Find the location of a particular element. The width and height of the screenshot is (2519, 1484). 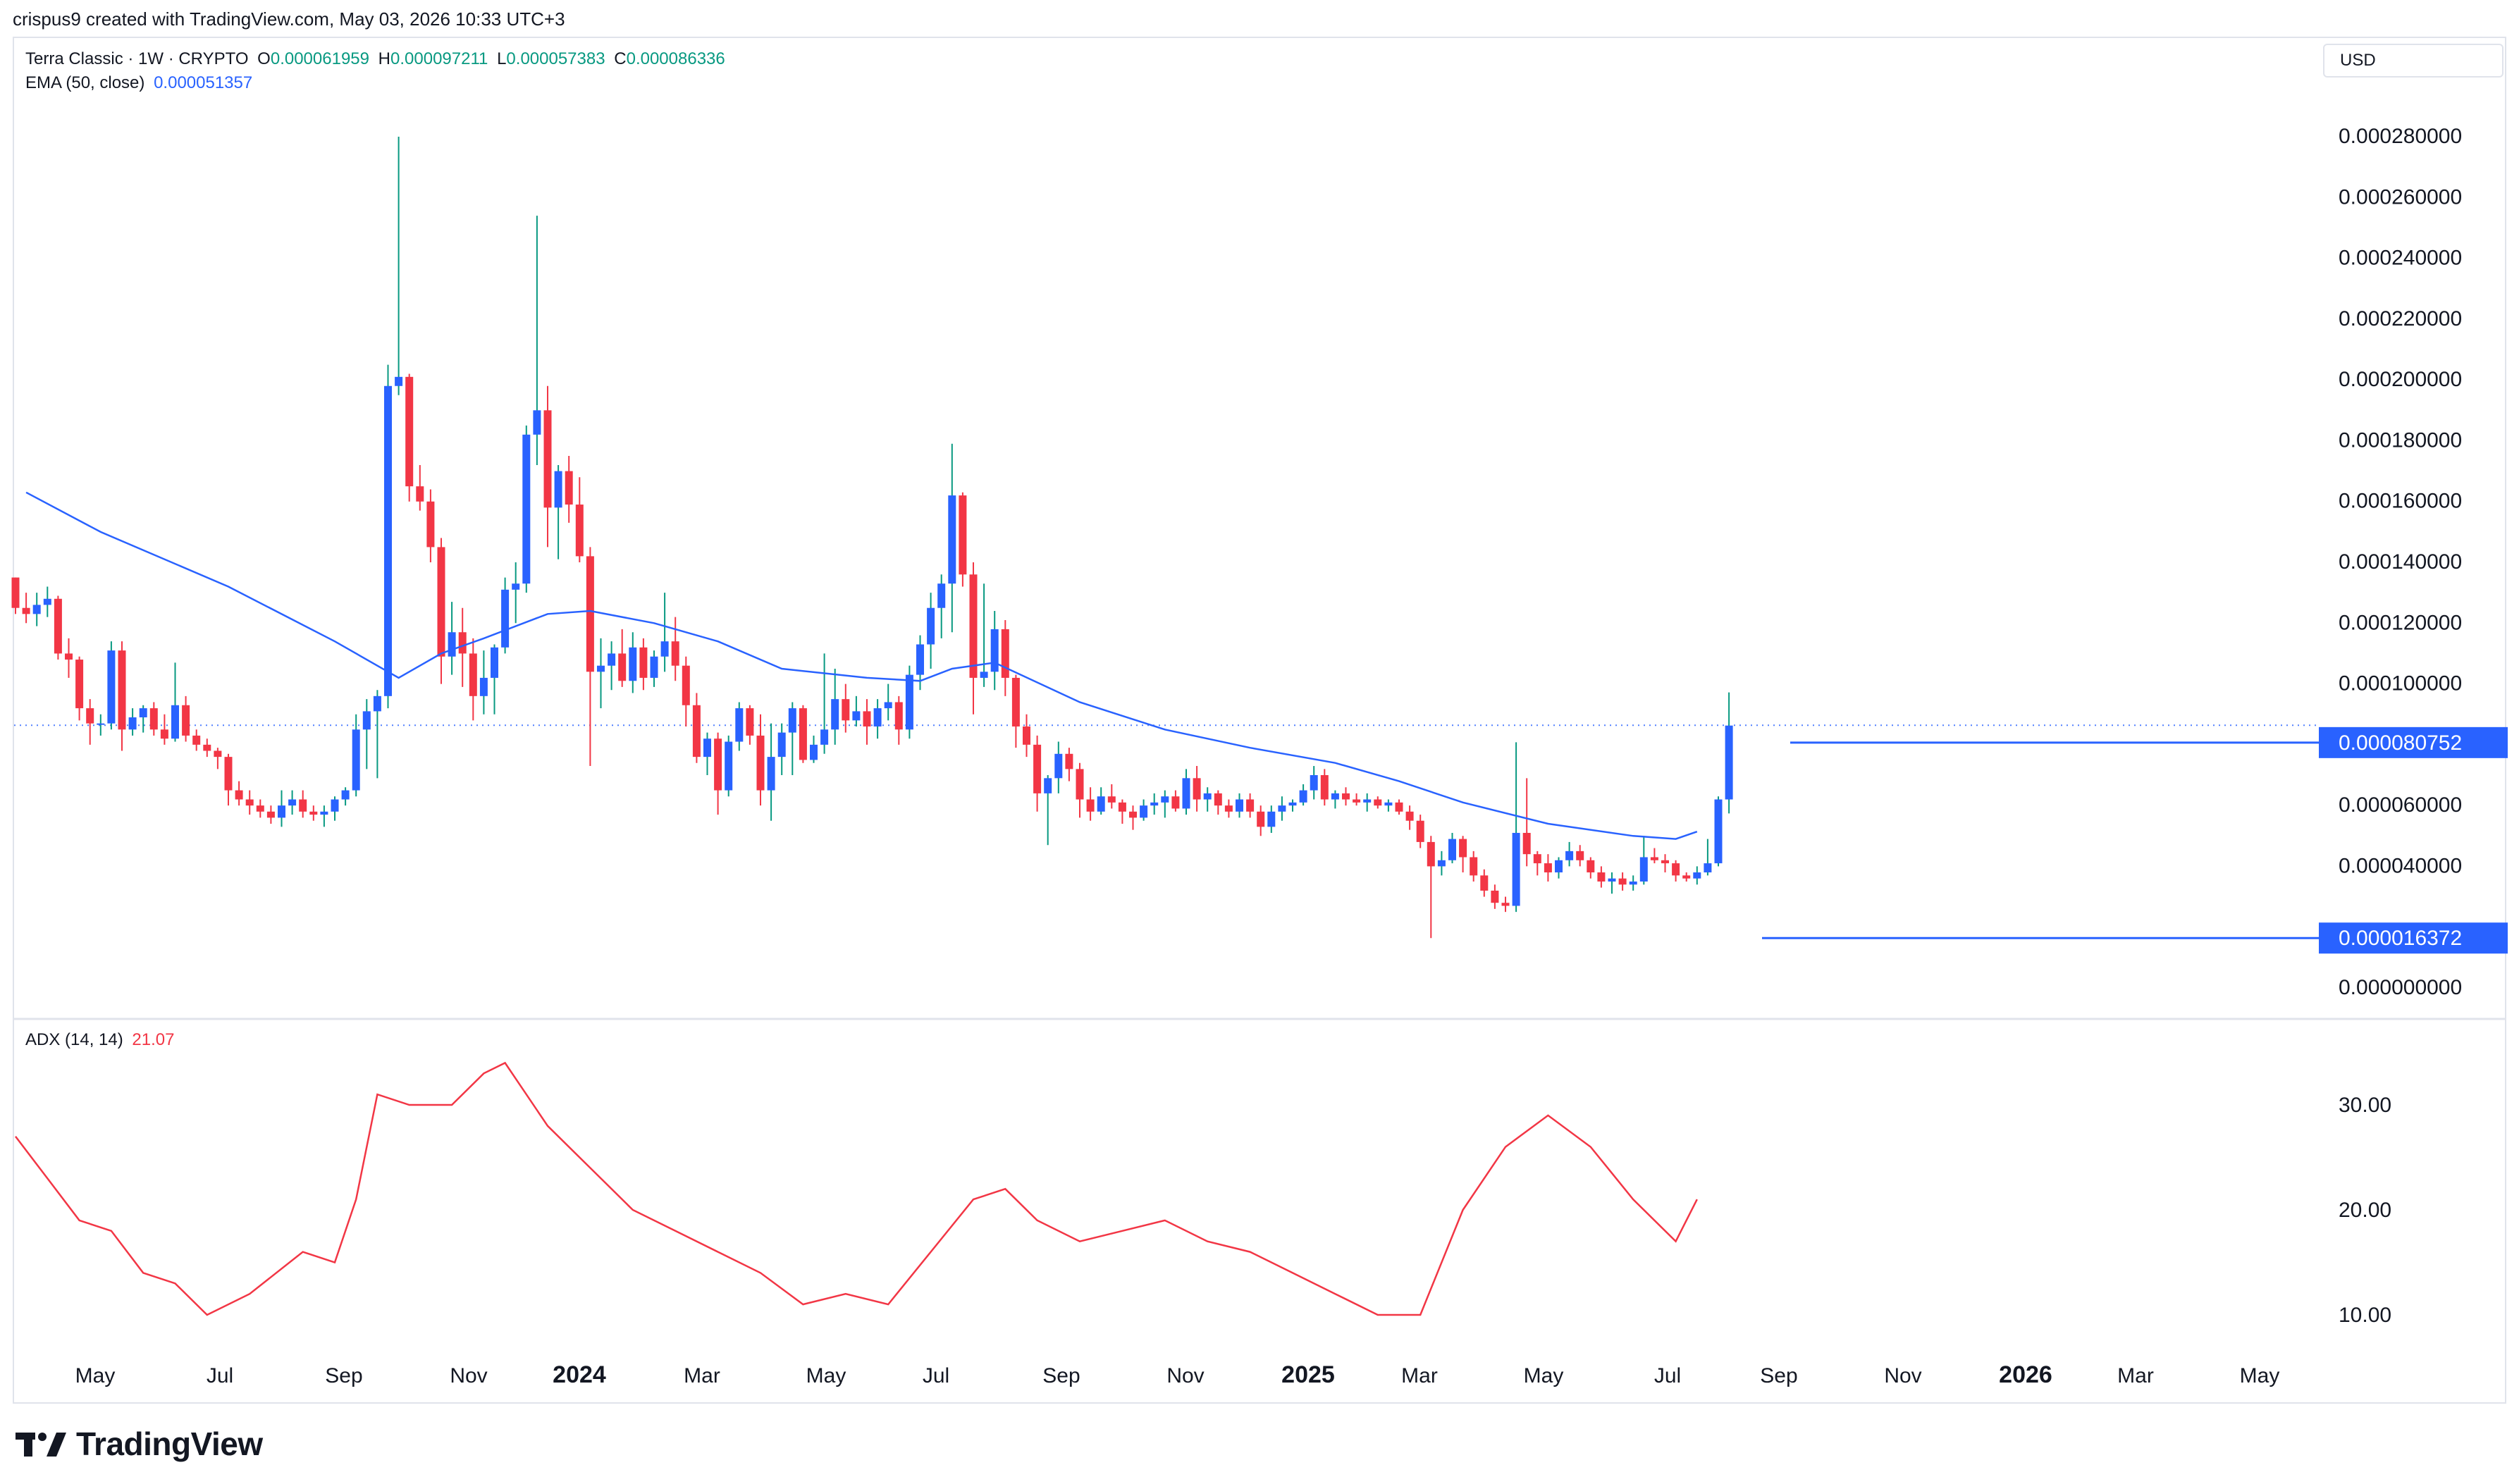

adx-layer is located at coordinates (856, 1188).